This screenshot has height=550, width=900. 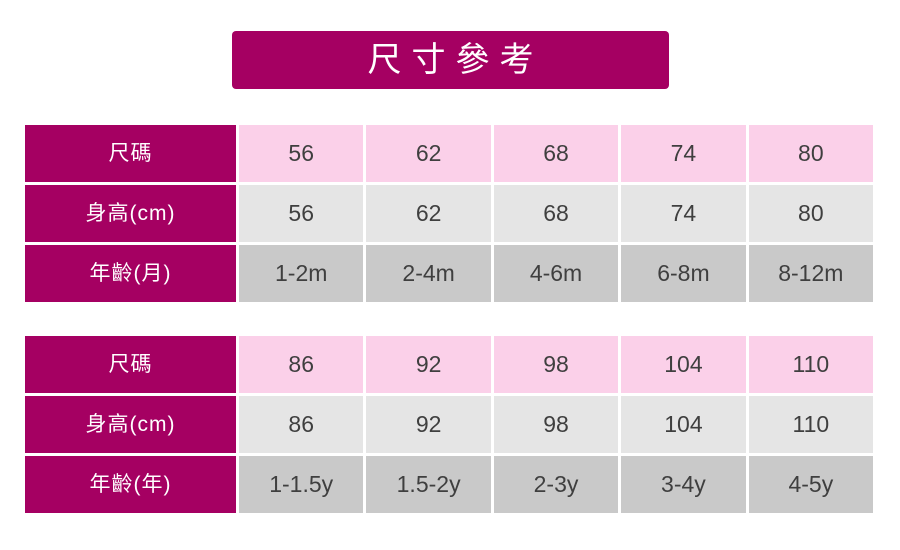 What do you see at coordinates (428, 424) in the screenshot?
I see `height-value-cell: 92` at bounding box center [428, 424].